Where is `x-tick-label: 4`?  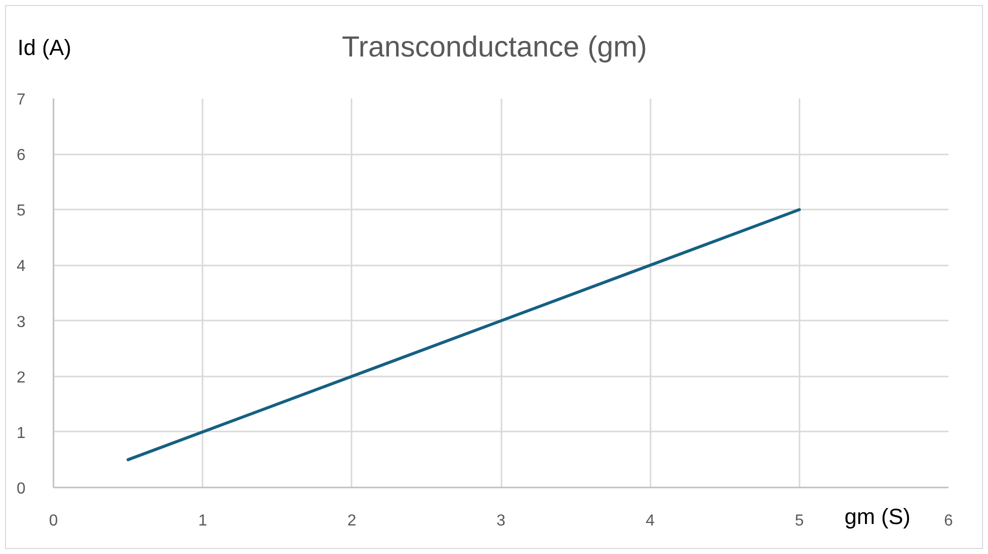
x-tick-label: 4 is located at coordinates (650, 521).